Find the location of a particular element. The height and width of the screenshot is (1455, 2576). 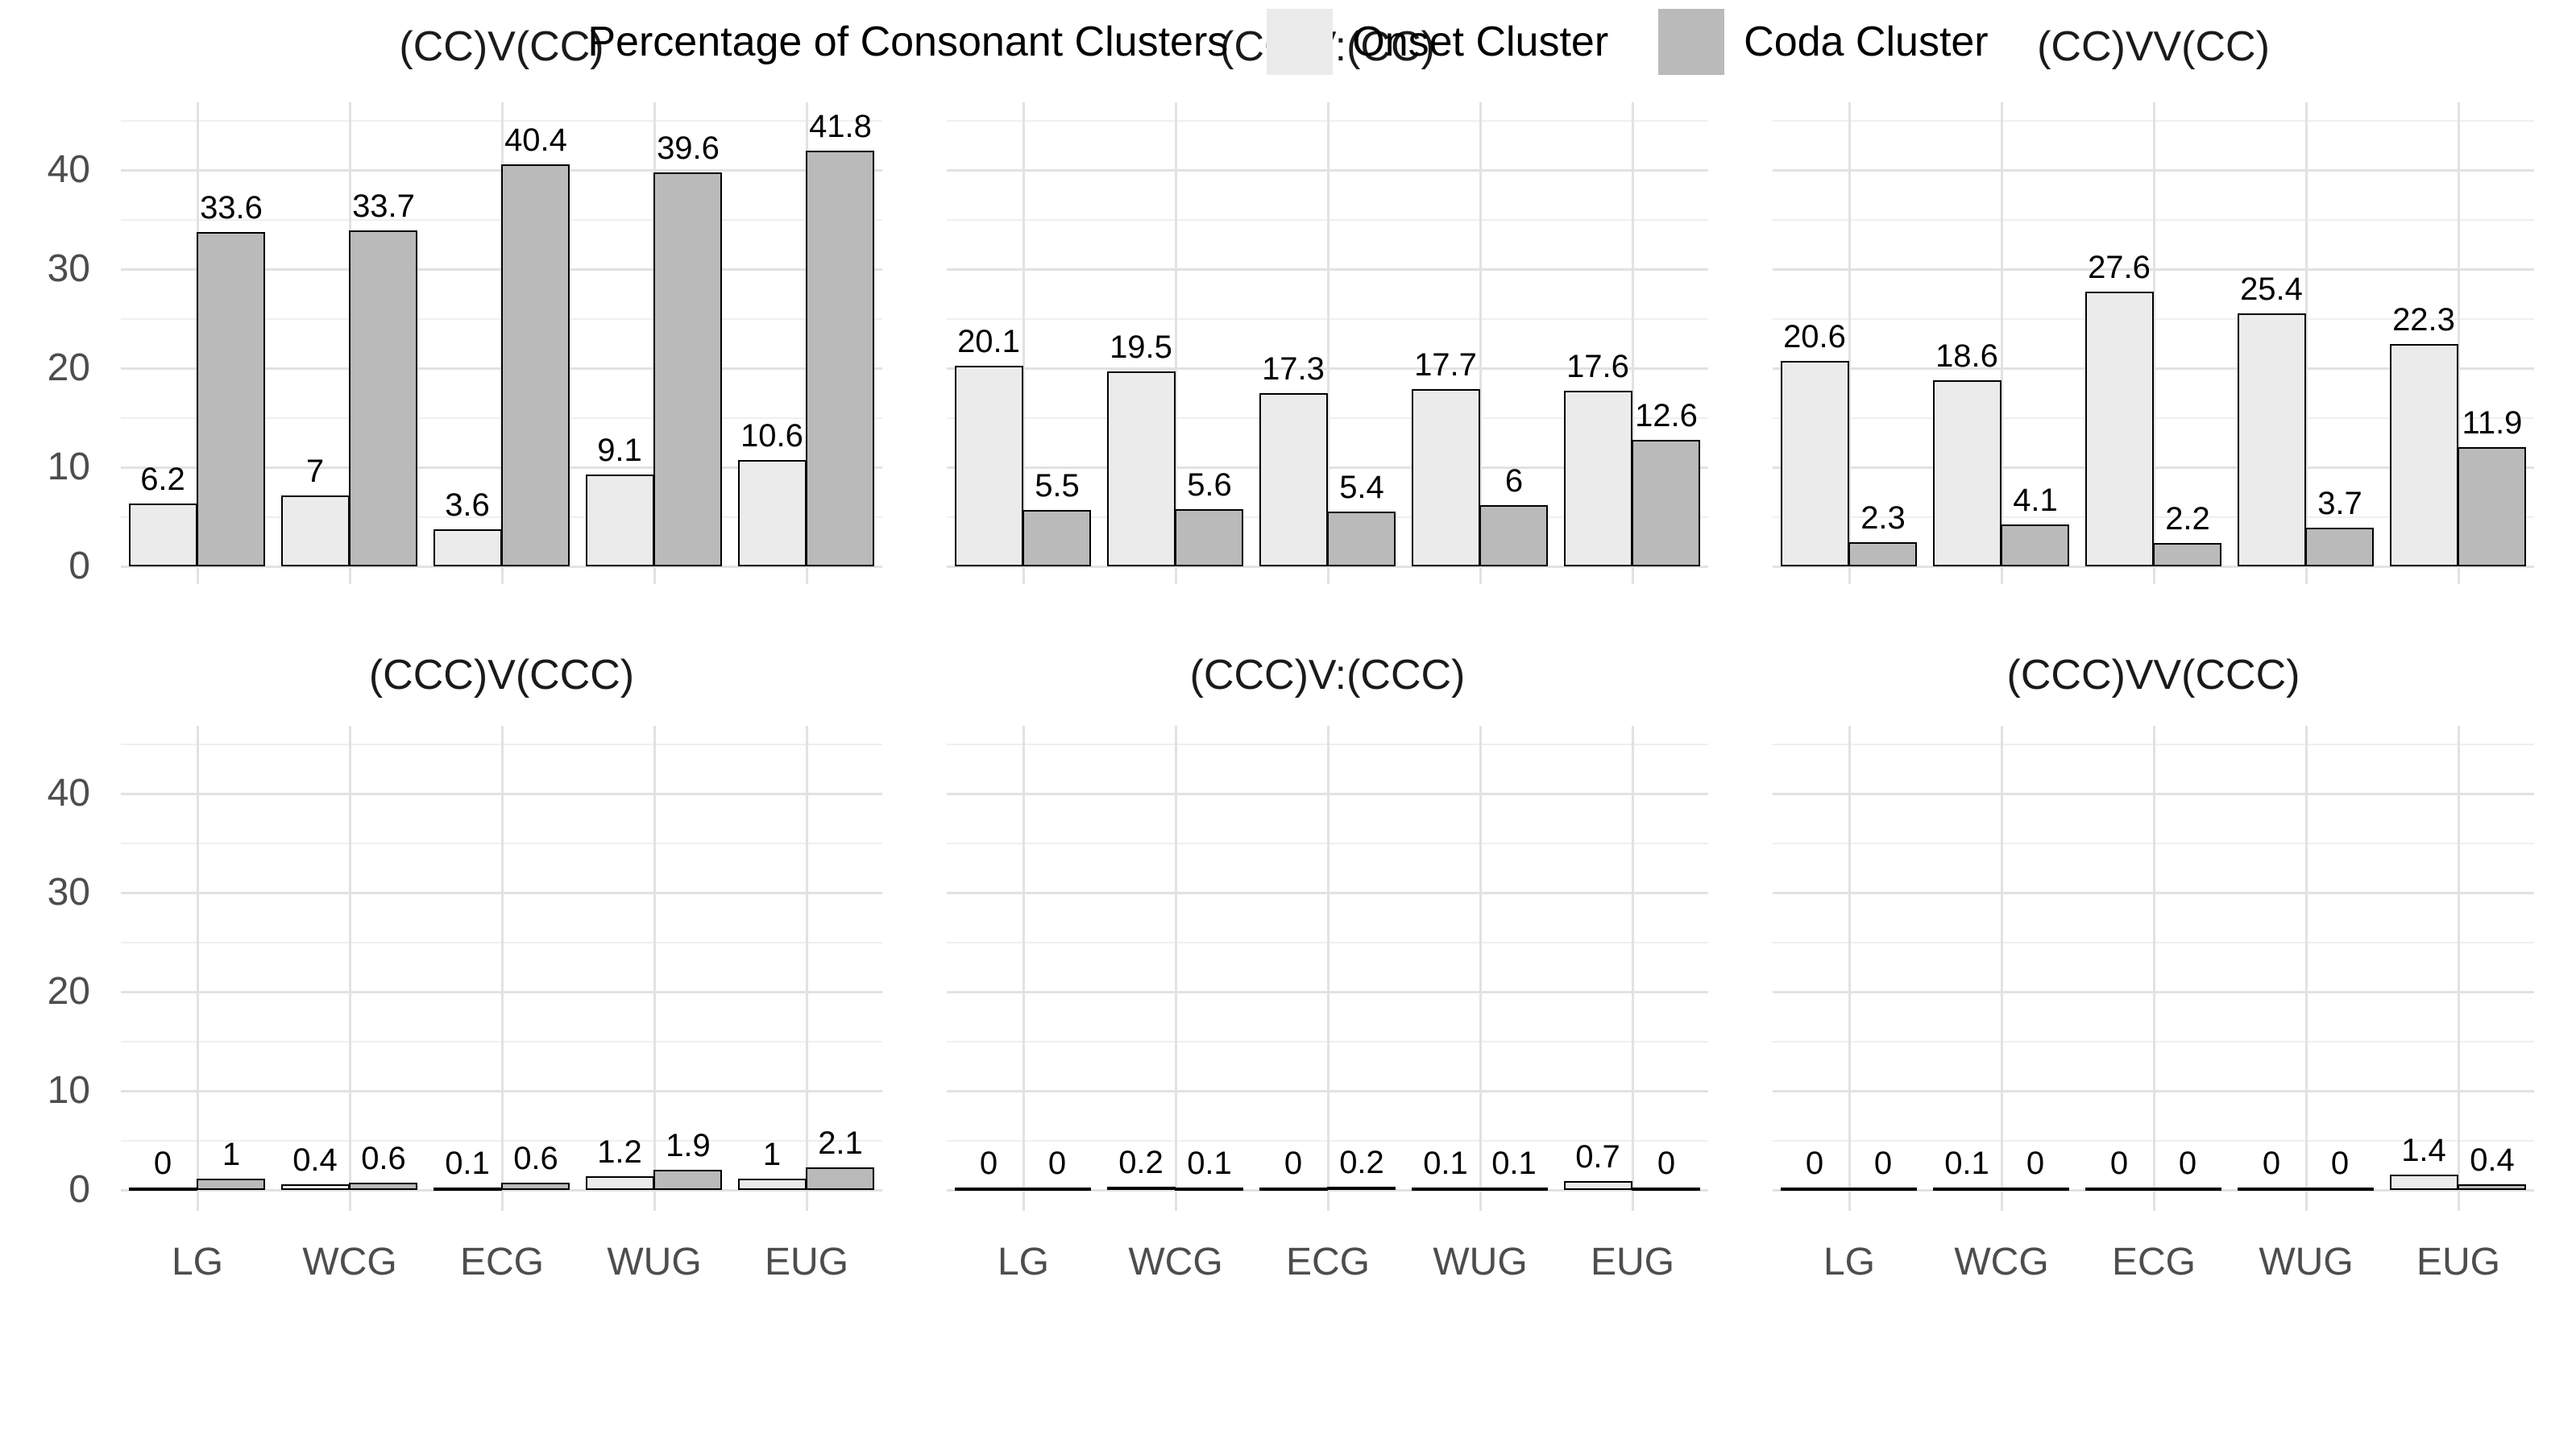

y-tick-label: 0 is located at coordinates (79, 1189).